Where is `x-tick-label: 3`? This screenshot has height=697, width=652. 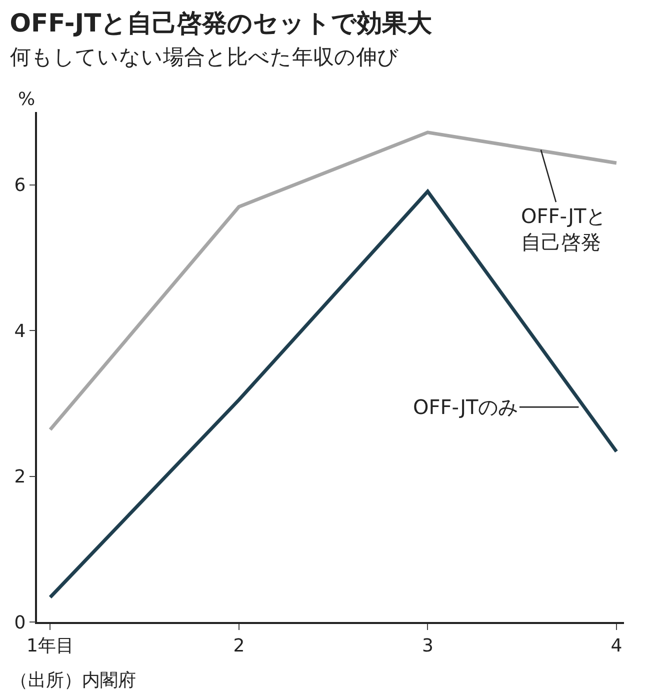
x-tick-label: 3 is located at coordinates (428, 645).